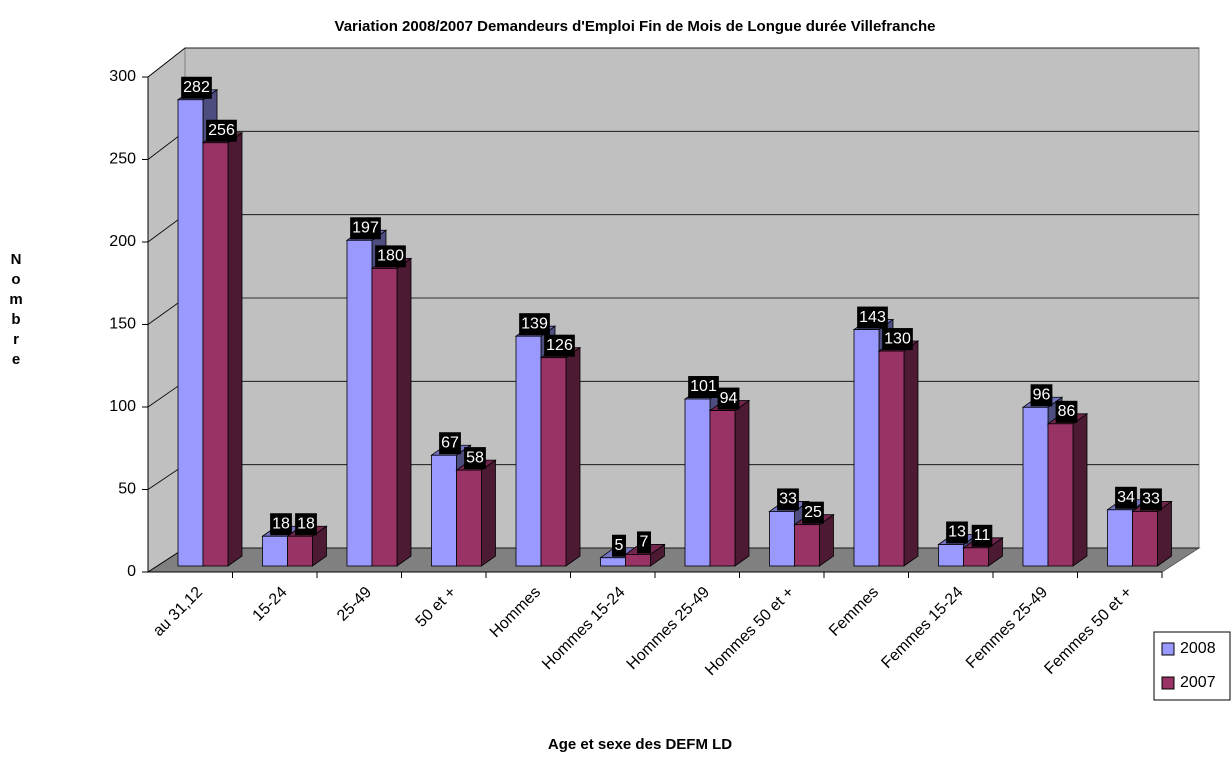 The height and width of the screenshot is (758, 1231). I want to click on value-label: 86, so click(1067, 411).